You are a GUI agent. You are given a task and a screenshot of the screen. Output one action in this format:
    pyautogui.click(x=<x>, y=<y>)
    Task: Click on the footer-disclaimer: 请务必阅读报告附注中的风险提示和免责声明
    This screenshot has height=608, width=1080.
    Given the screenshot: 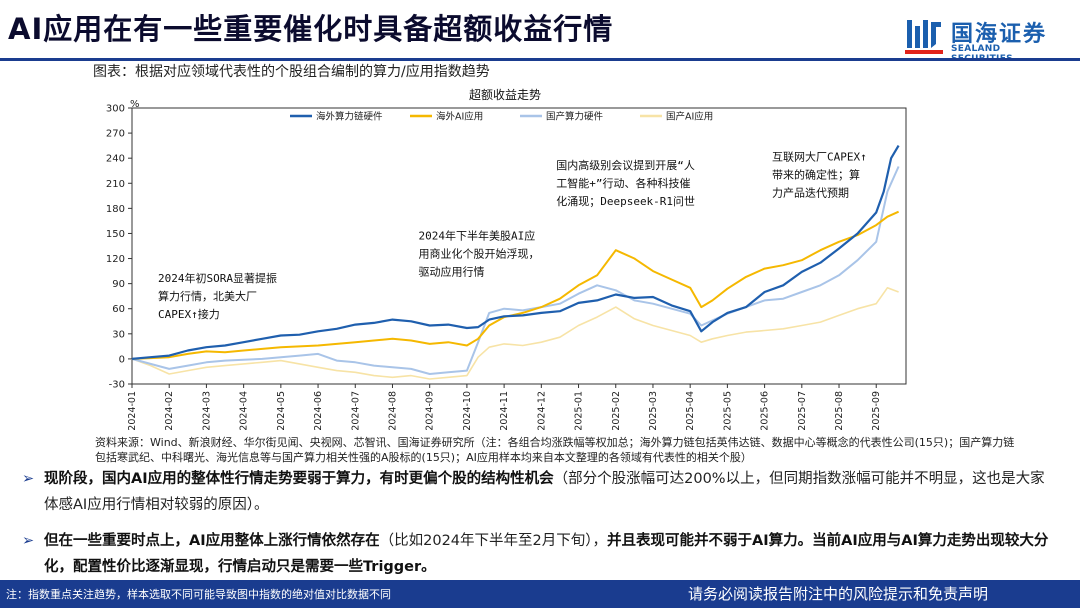 What is the action you would take?
    pyautogui.click(x=838, y=594)
    